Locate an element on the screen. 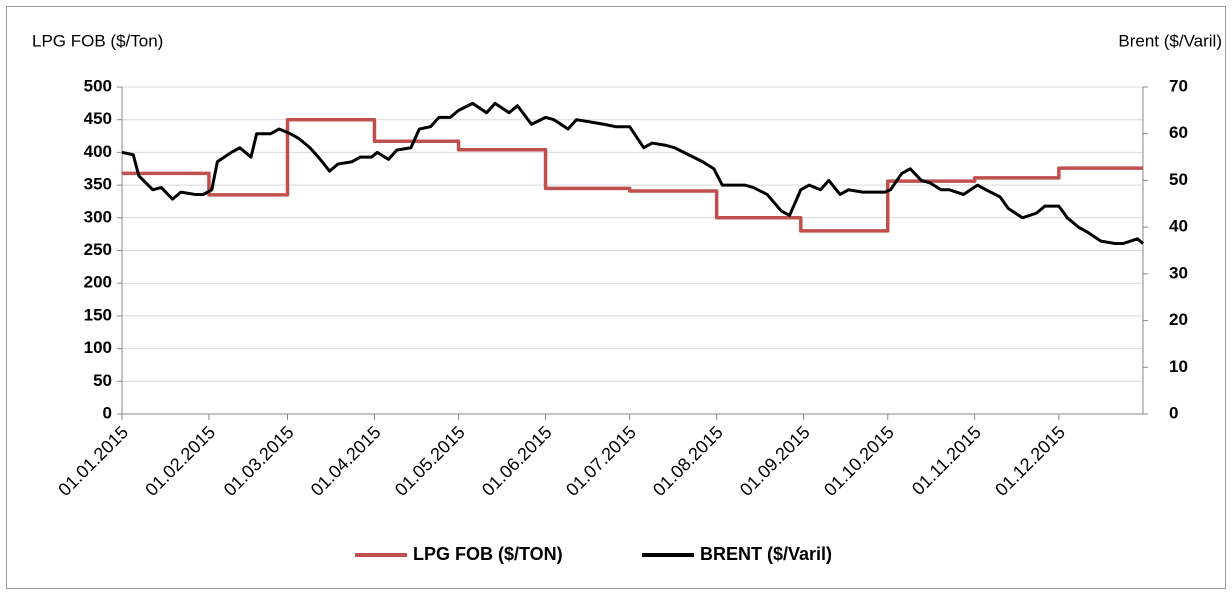 The image size is (1232, 595). y2-tick-label: 30 is located at coordinates (1178, 272).